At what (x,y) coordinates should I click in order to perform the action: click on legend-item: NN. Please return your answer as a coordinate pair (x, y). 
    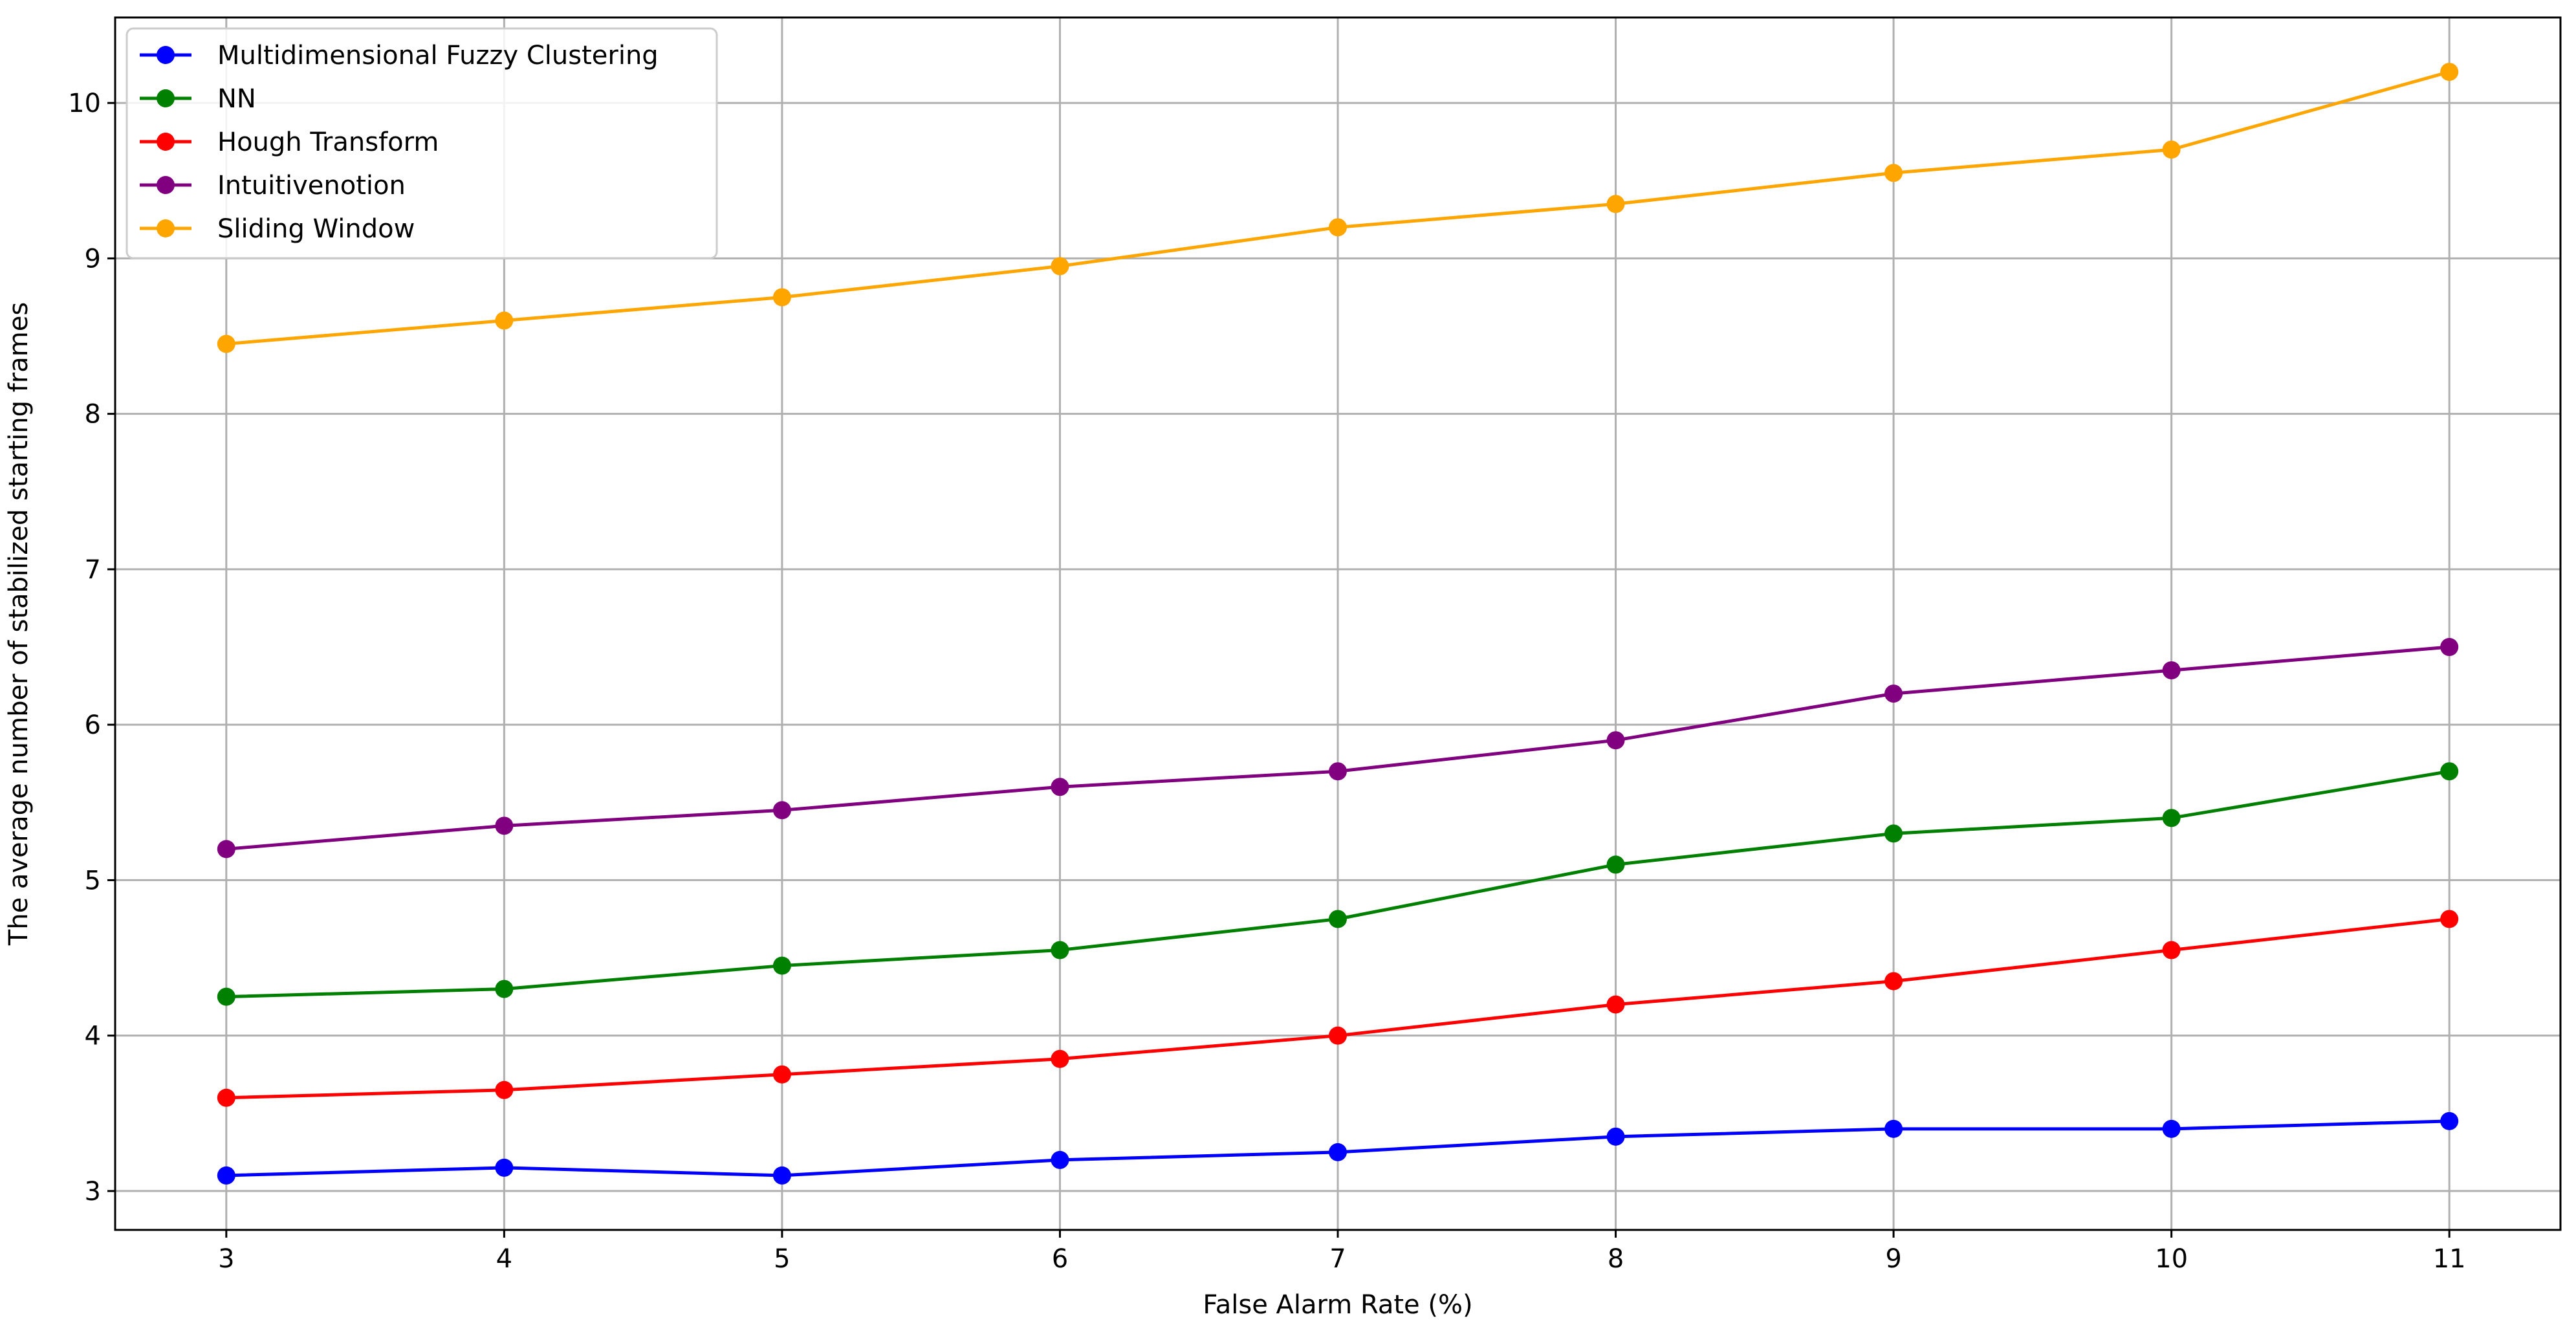
    Looking at the image, I should click on (198, 99).